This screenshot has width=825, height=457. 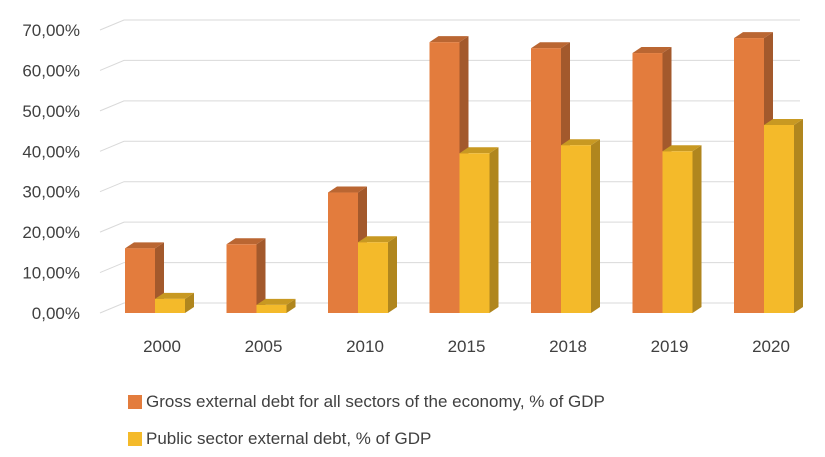 I want to click on x-tick-label: 2018, so click(x=568, y=346).